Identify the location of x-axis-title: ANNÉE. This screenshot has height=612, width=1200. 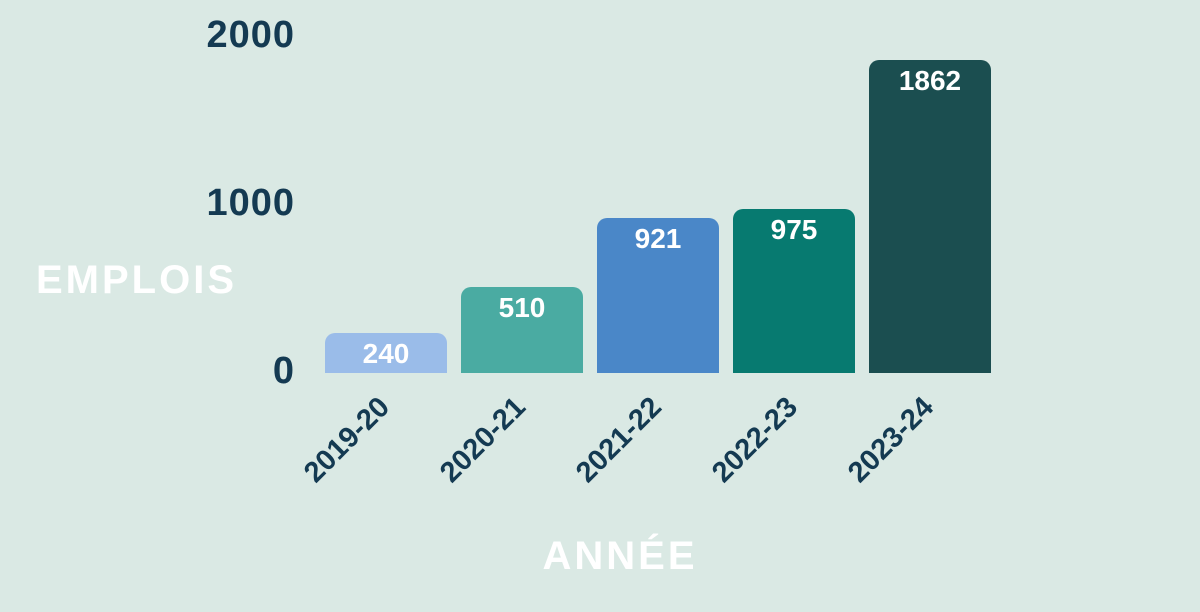
(620, 556).